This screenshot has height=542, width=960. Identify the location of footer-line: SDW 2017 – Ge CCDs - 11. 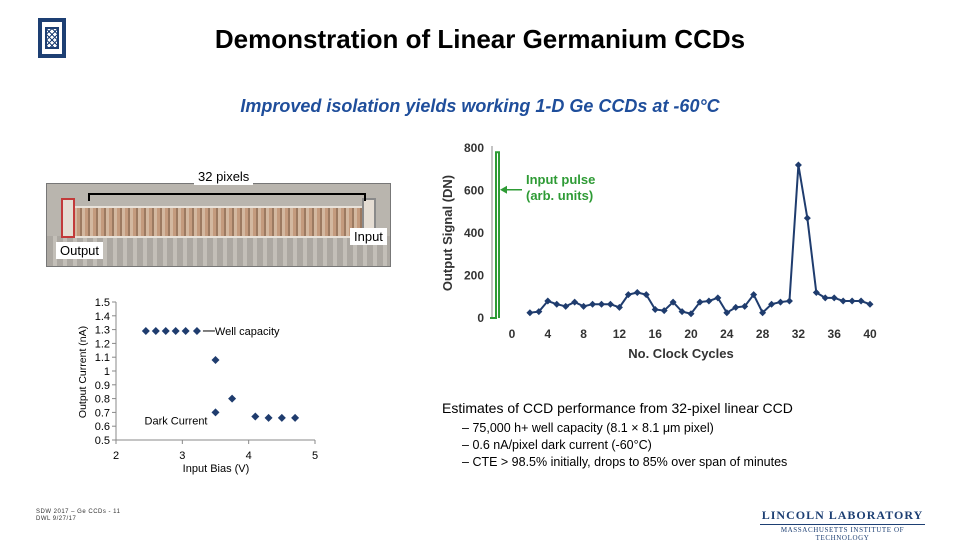
(78, 512).